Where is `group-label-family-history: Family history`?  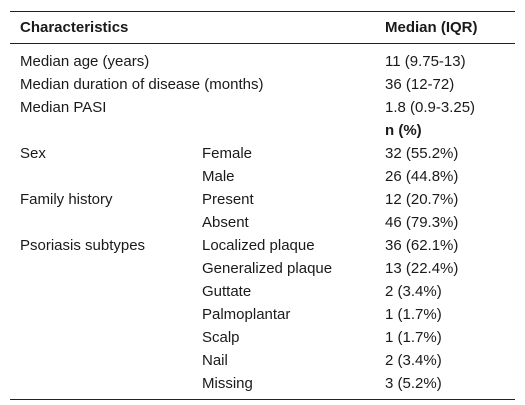
group-label-family-history: Family history is located at coordinates (66, 199).